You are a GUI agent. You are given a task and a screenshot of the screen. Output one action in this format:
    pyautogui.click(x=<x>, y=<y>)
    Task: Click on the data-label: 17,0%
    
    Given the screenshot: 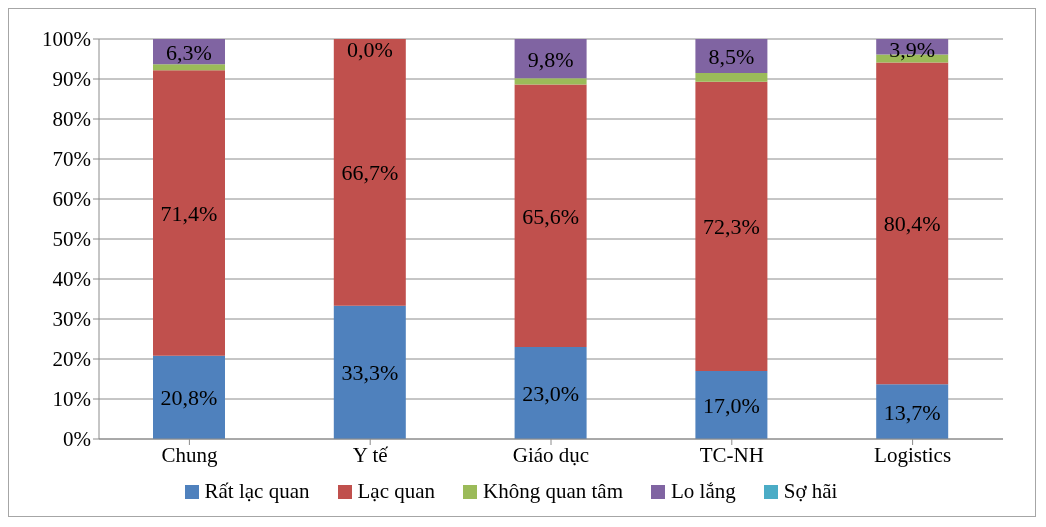 What is the action you would take?
    pyautogui.click(x=731, y=405)
    